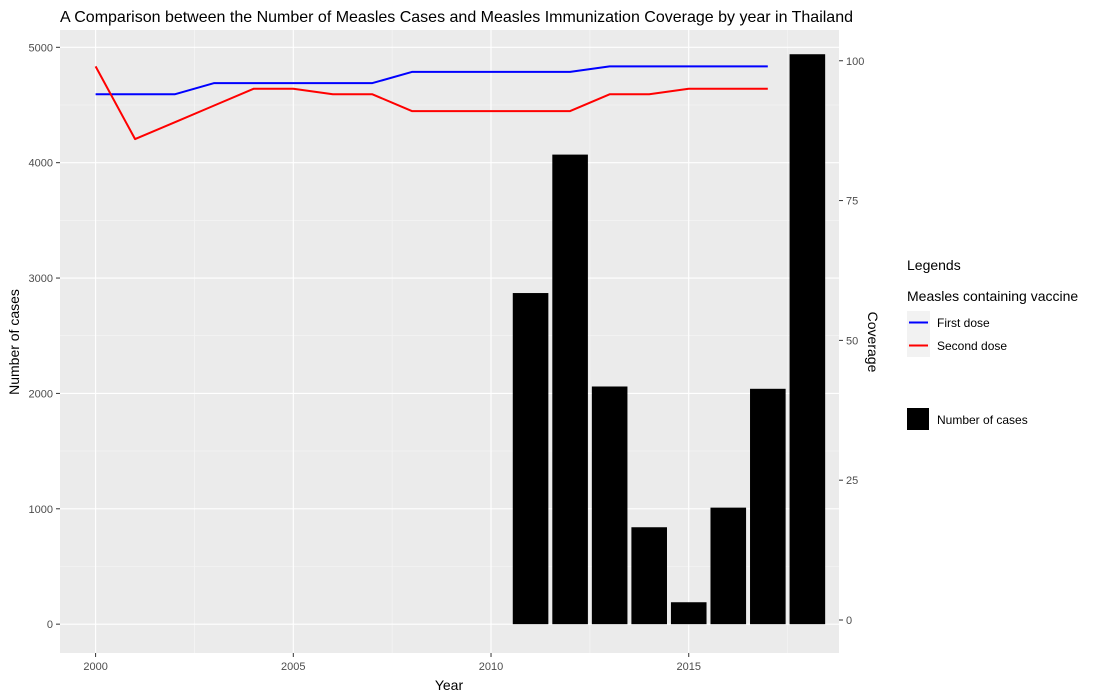  Describe the element at coordinates (41, 48) in the screenshot. I see `y-tick-label: 5000` at that location.